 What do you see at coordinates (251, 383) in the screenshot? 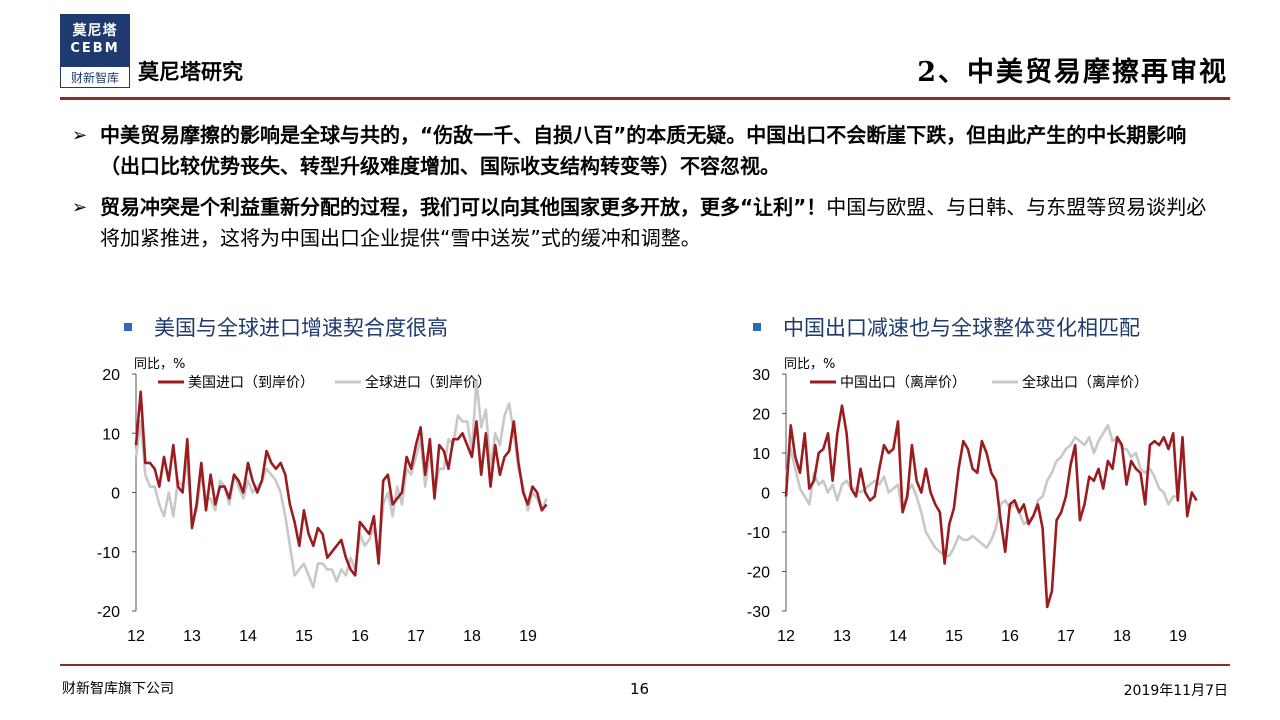
I see `legend-label: 美国进口（到岸价）` at bounding box center [251, 383].